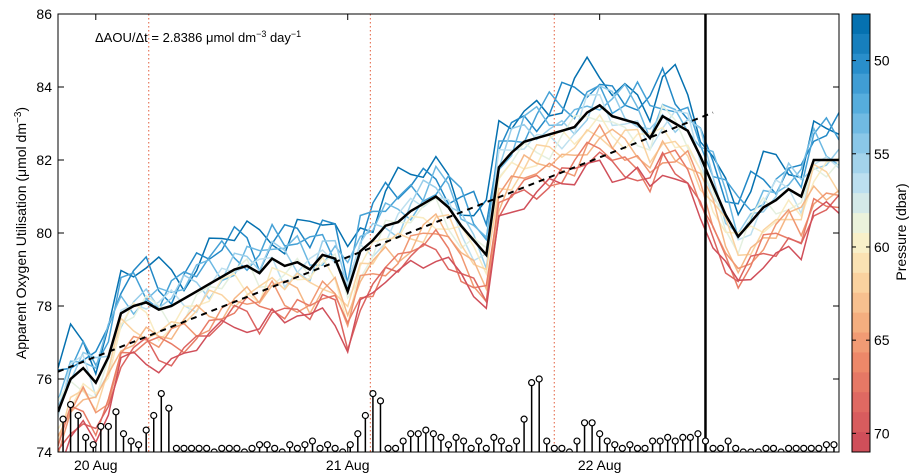  I want to click on colorbar-tick-label: 65, so click(882, 340).